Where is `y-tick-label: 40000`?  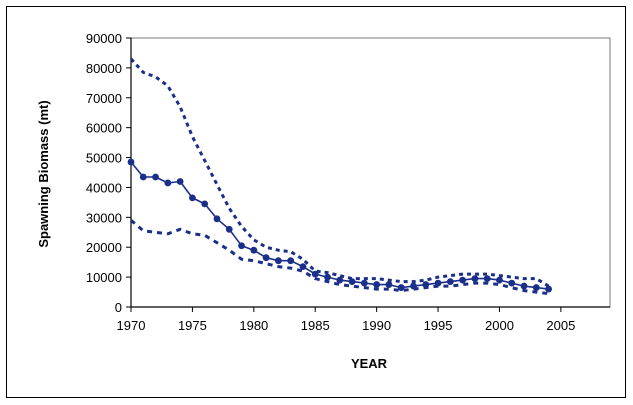
y-tick-label: 40000 is located at coordinates (104, 187).